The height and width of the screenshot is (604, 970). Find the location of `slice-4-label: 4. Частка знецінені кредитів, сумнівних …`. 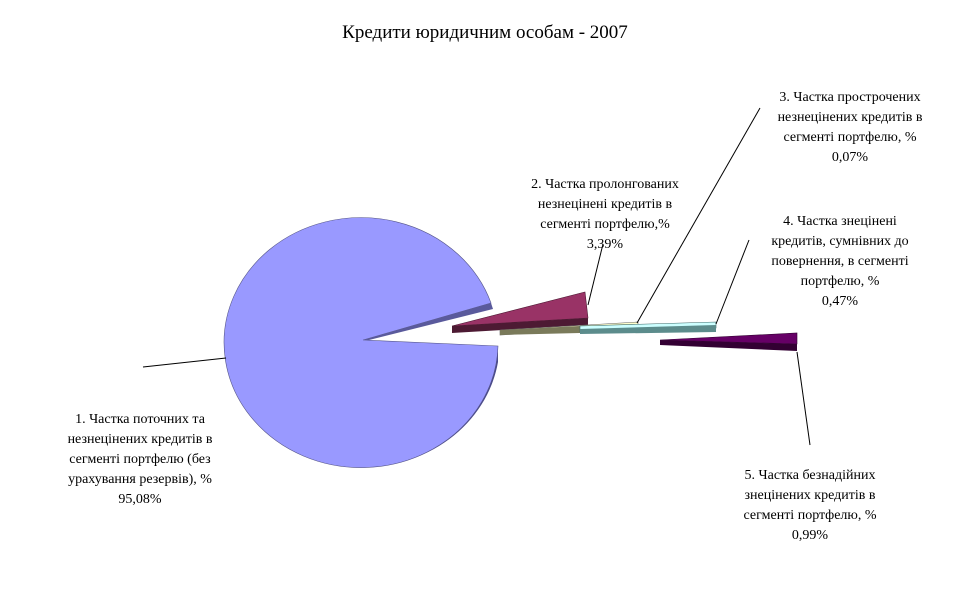

slice-4-label: 4. Частка знецінені кредитів, сумнівних … is located at coordinates (840, 262).